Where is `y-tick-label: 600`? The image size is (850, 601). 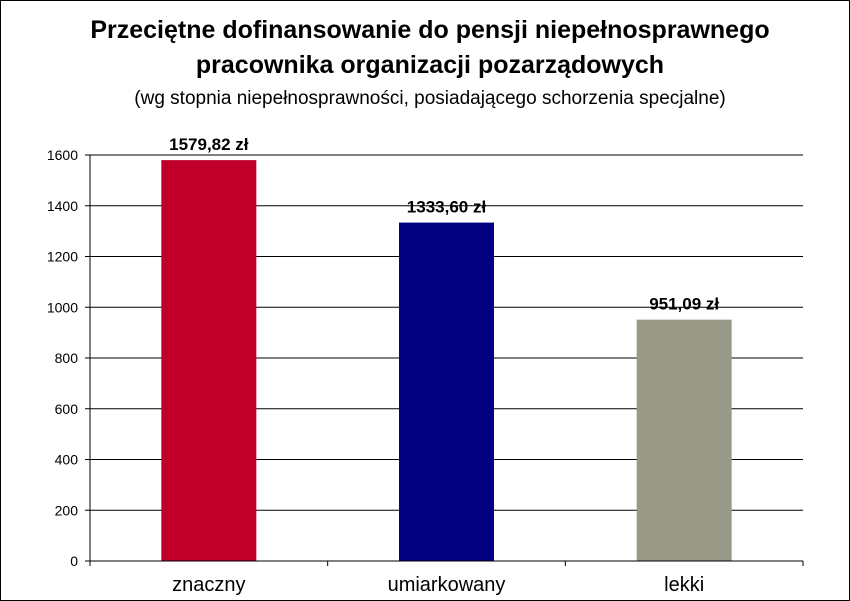 y-tick-label: 600 is located at coordinates (67, 409).